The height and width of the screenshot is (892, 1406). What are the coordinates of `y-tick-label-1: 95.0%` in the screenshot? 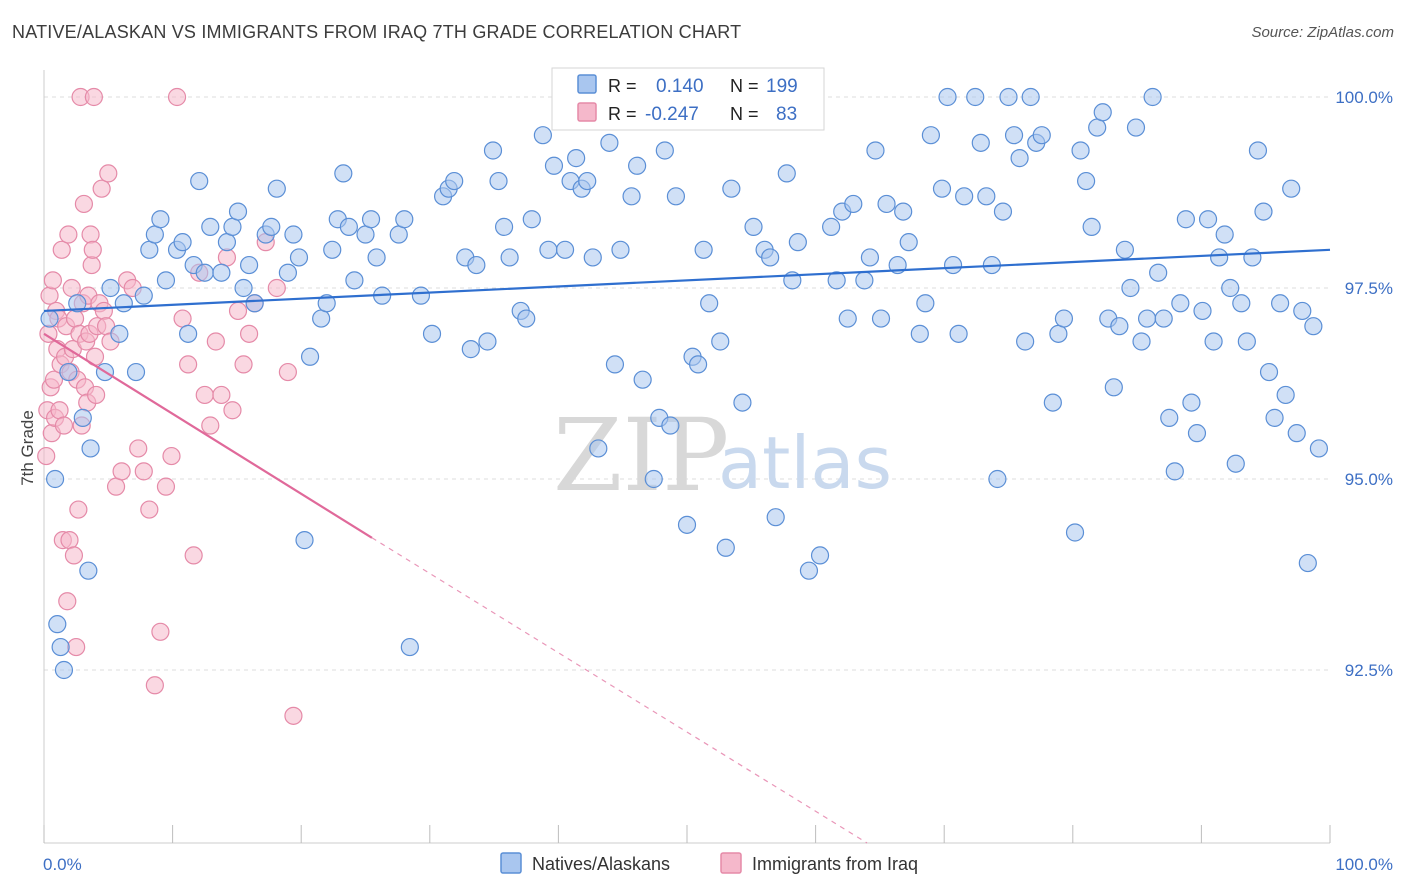 It's located at (1369, 479).